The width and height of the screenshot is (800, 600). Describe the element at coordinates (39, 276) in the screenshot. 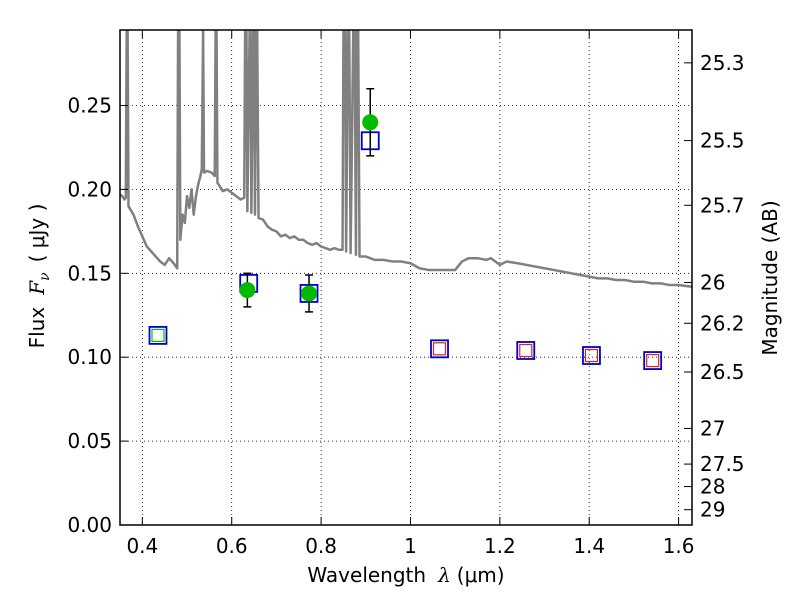

I see `y-axis-label: FluxFν( μJy )` at that location.